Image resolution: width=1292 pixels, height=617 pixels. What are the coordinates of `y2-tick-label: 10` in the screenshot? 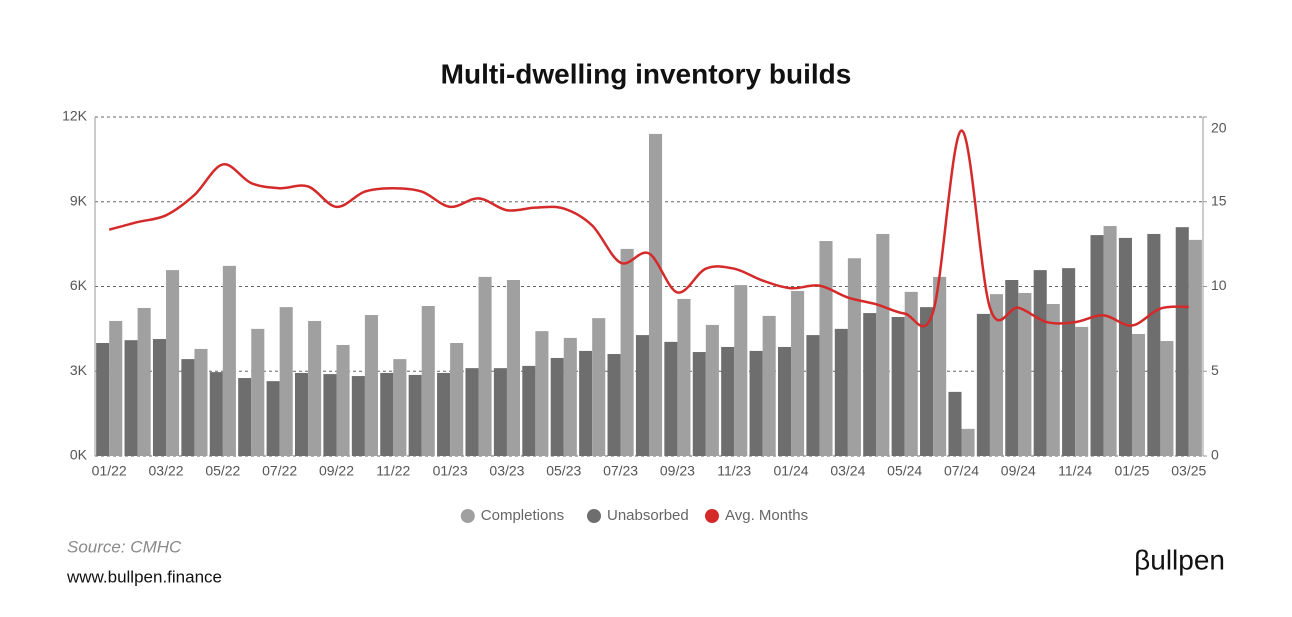 It's located at (1219, 285).